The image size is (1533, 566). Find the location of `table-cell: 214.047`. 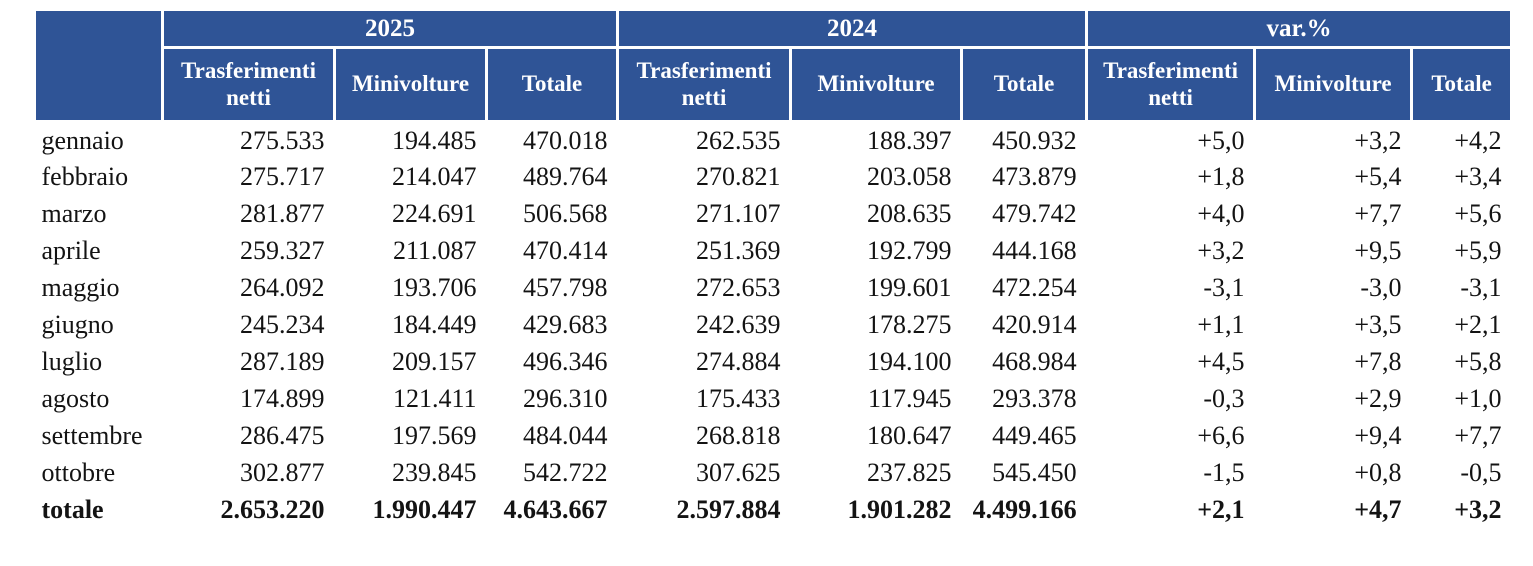

table-cell: 214.047 is located at coordinates (434, 176).